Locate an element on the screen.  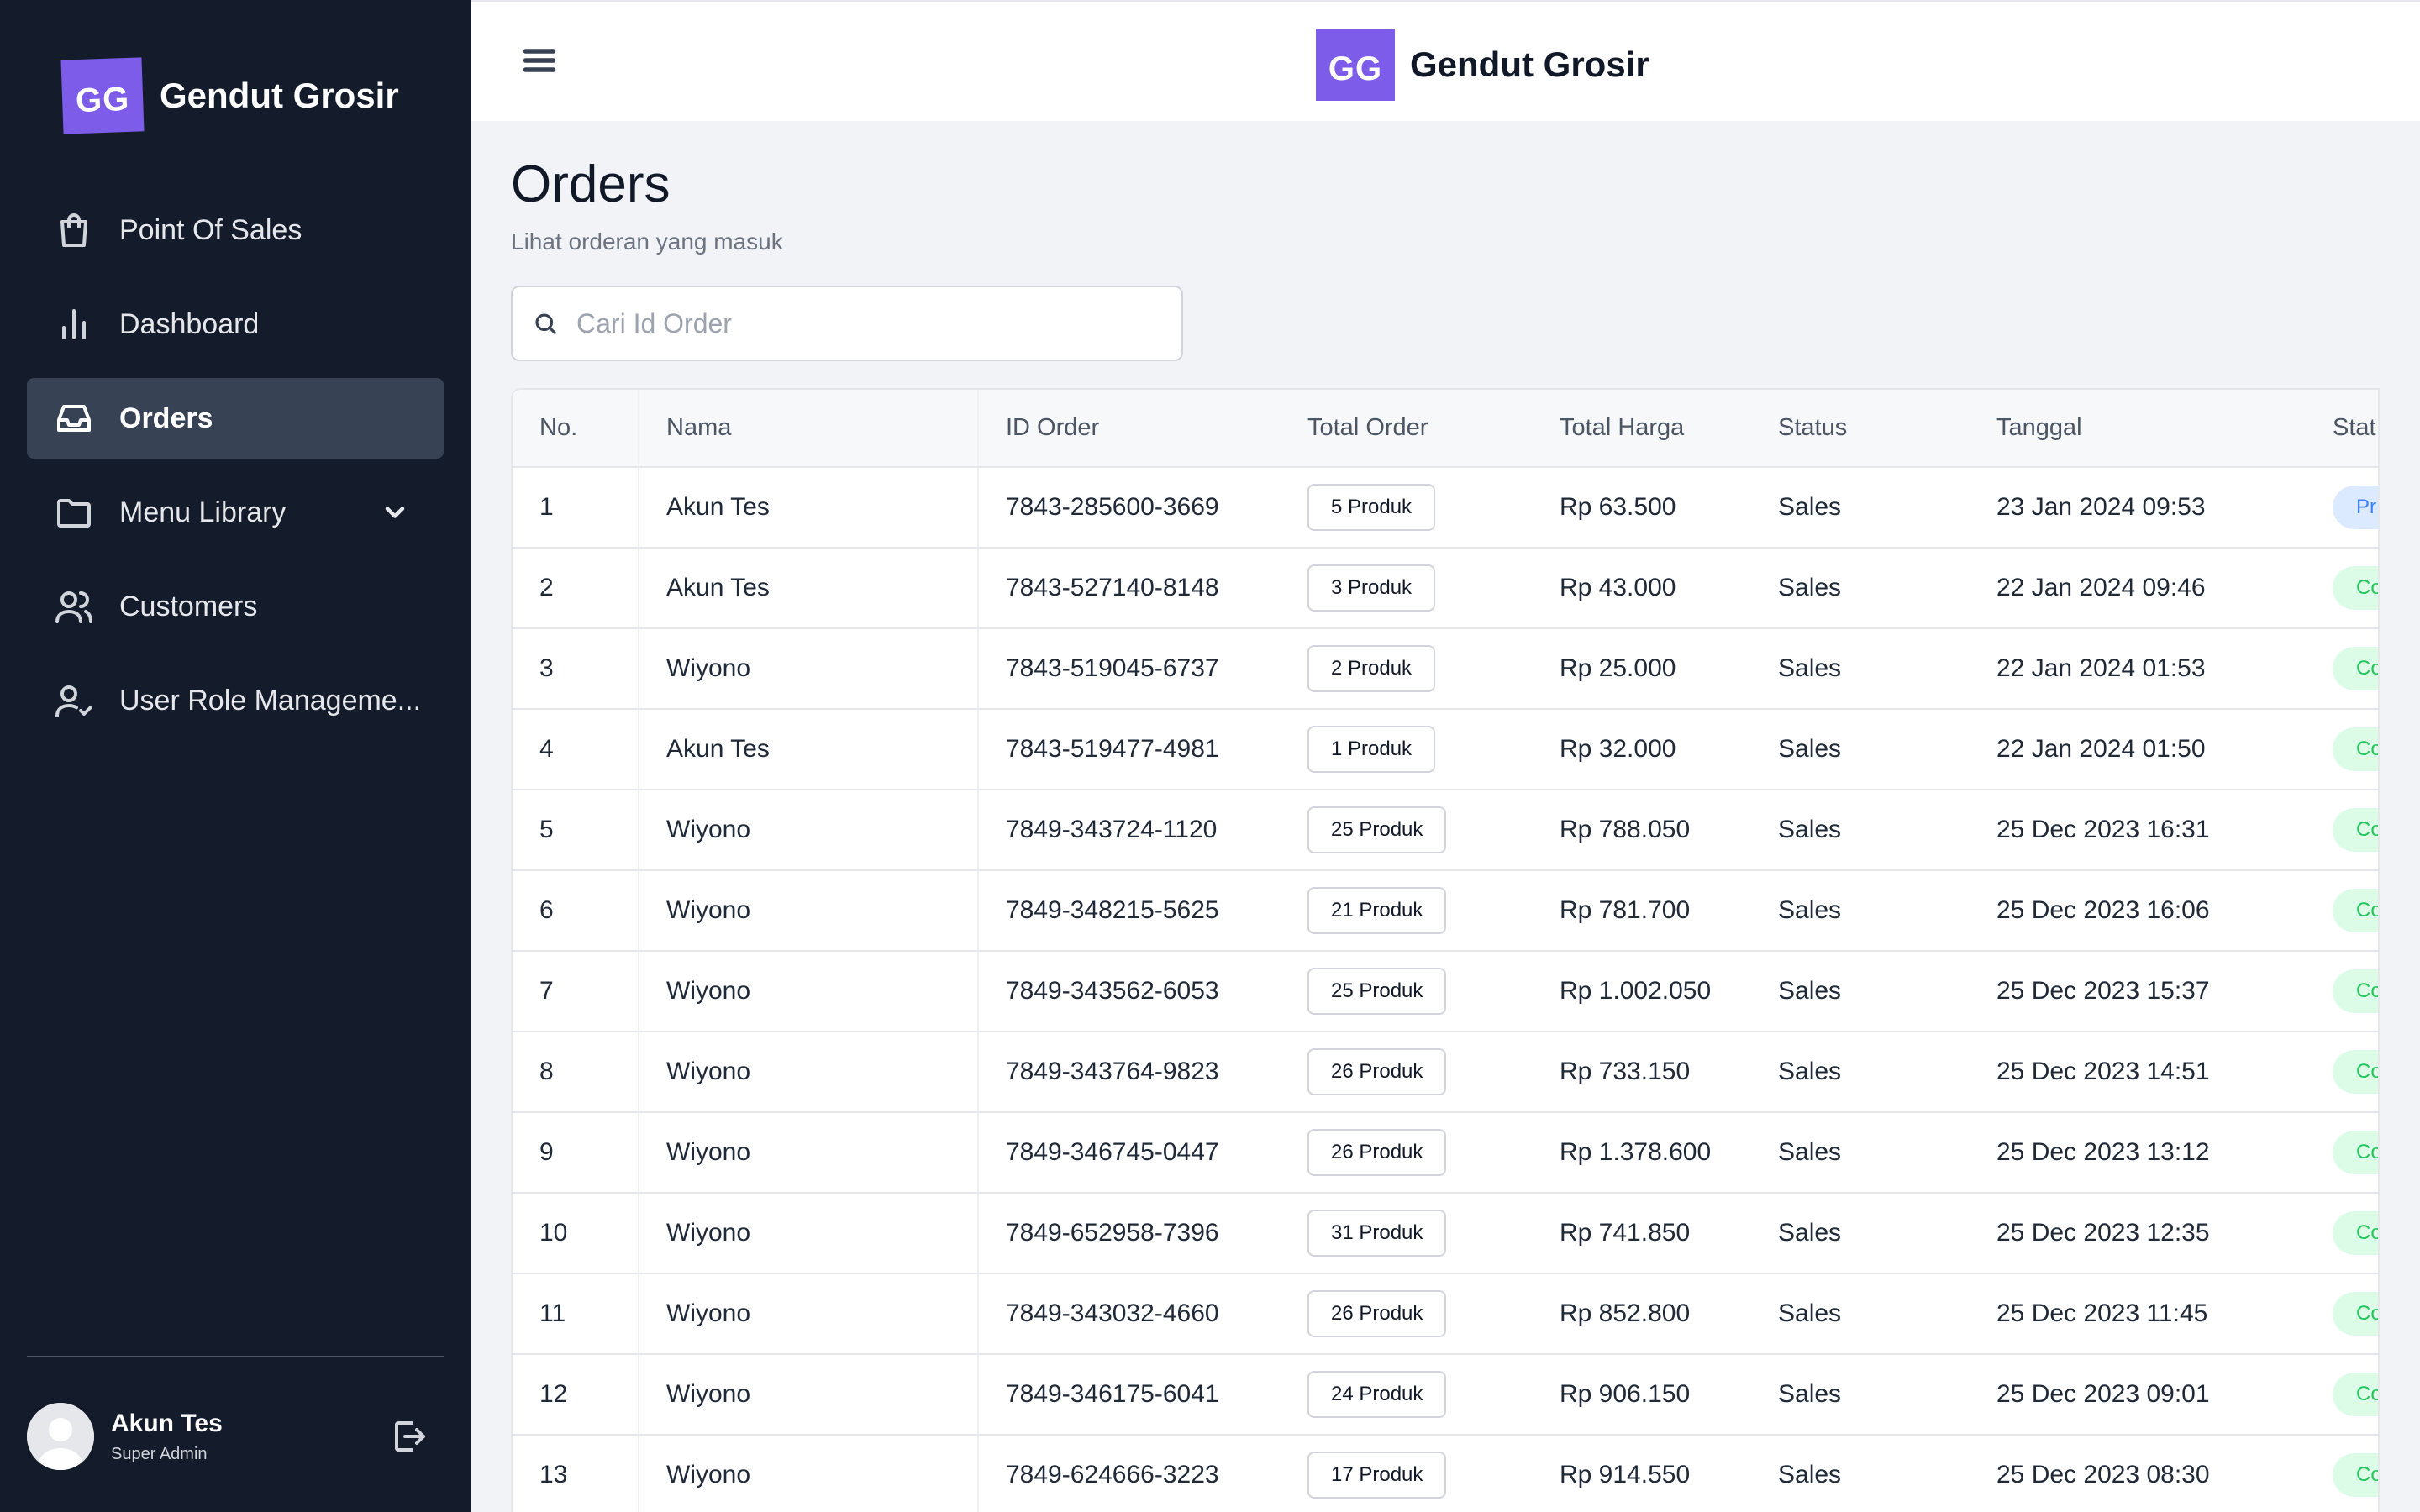
user-profile: Akun Tes Super Admin is located at coordinates (235, 1436).